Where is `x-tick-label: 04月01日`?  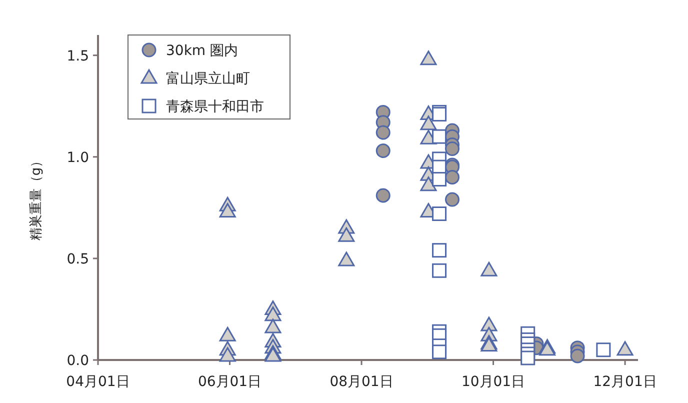
x-tick-label: 04月01日 is located at coordinates (98, 382).